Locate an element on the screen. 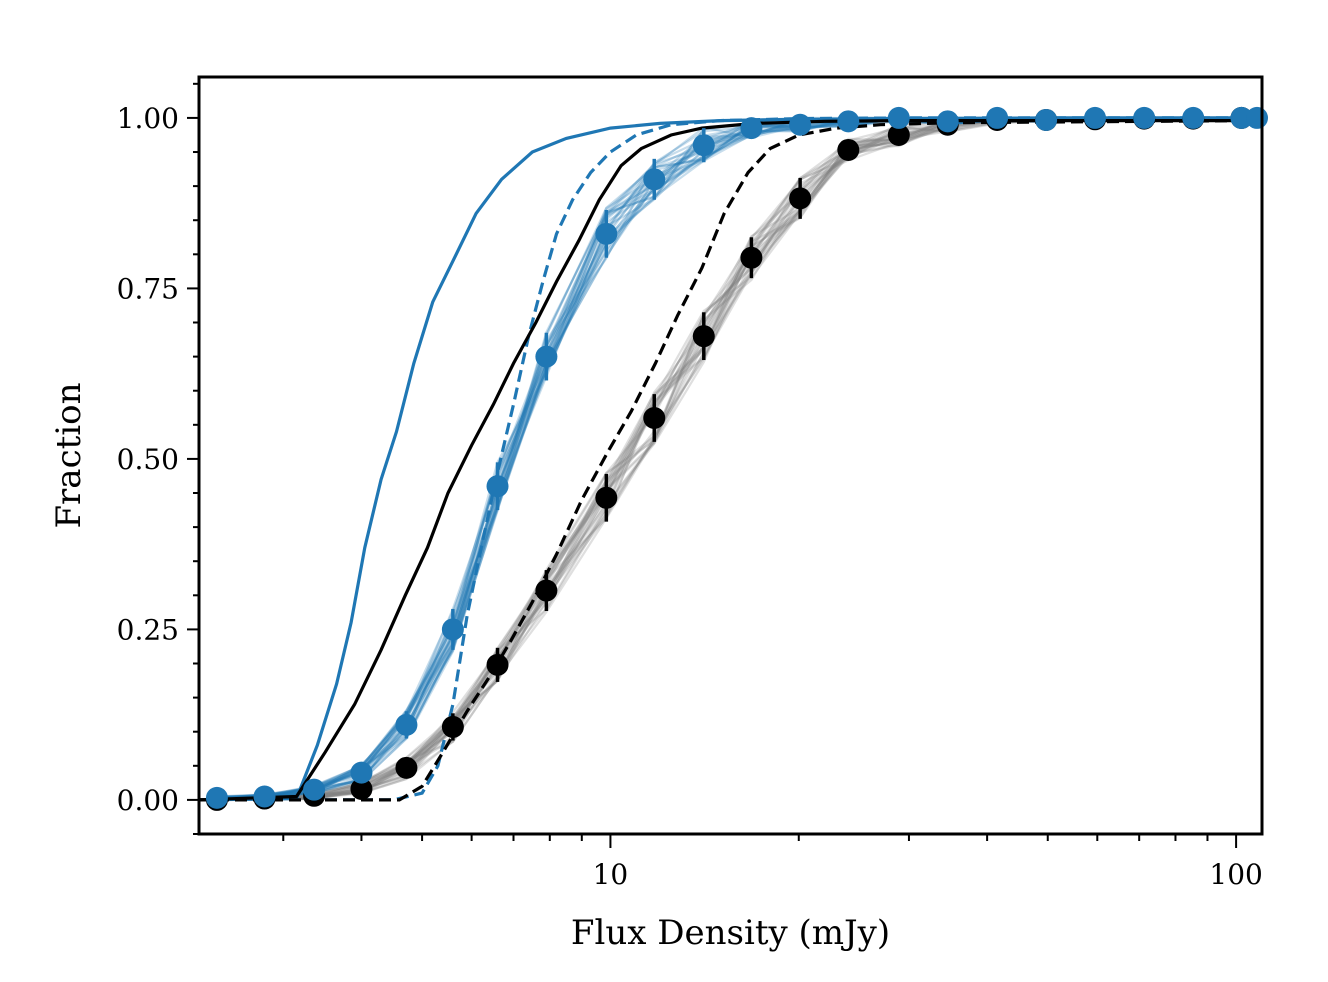  y-tick-label: 0.00 is located at coordinates (148, 800).